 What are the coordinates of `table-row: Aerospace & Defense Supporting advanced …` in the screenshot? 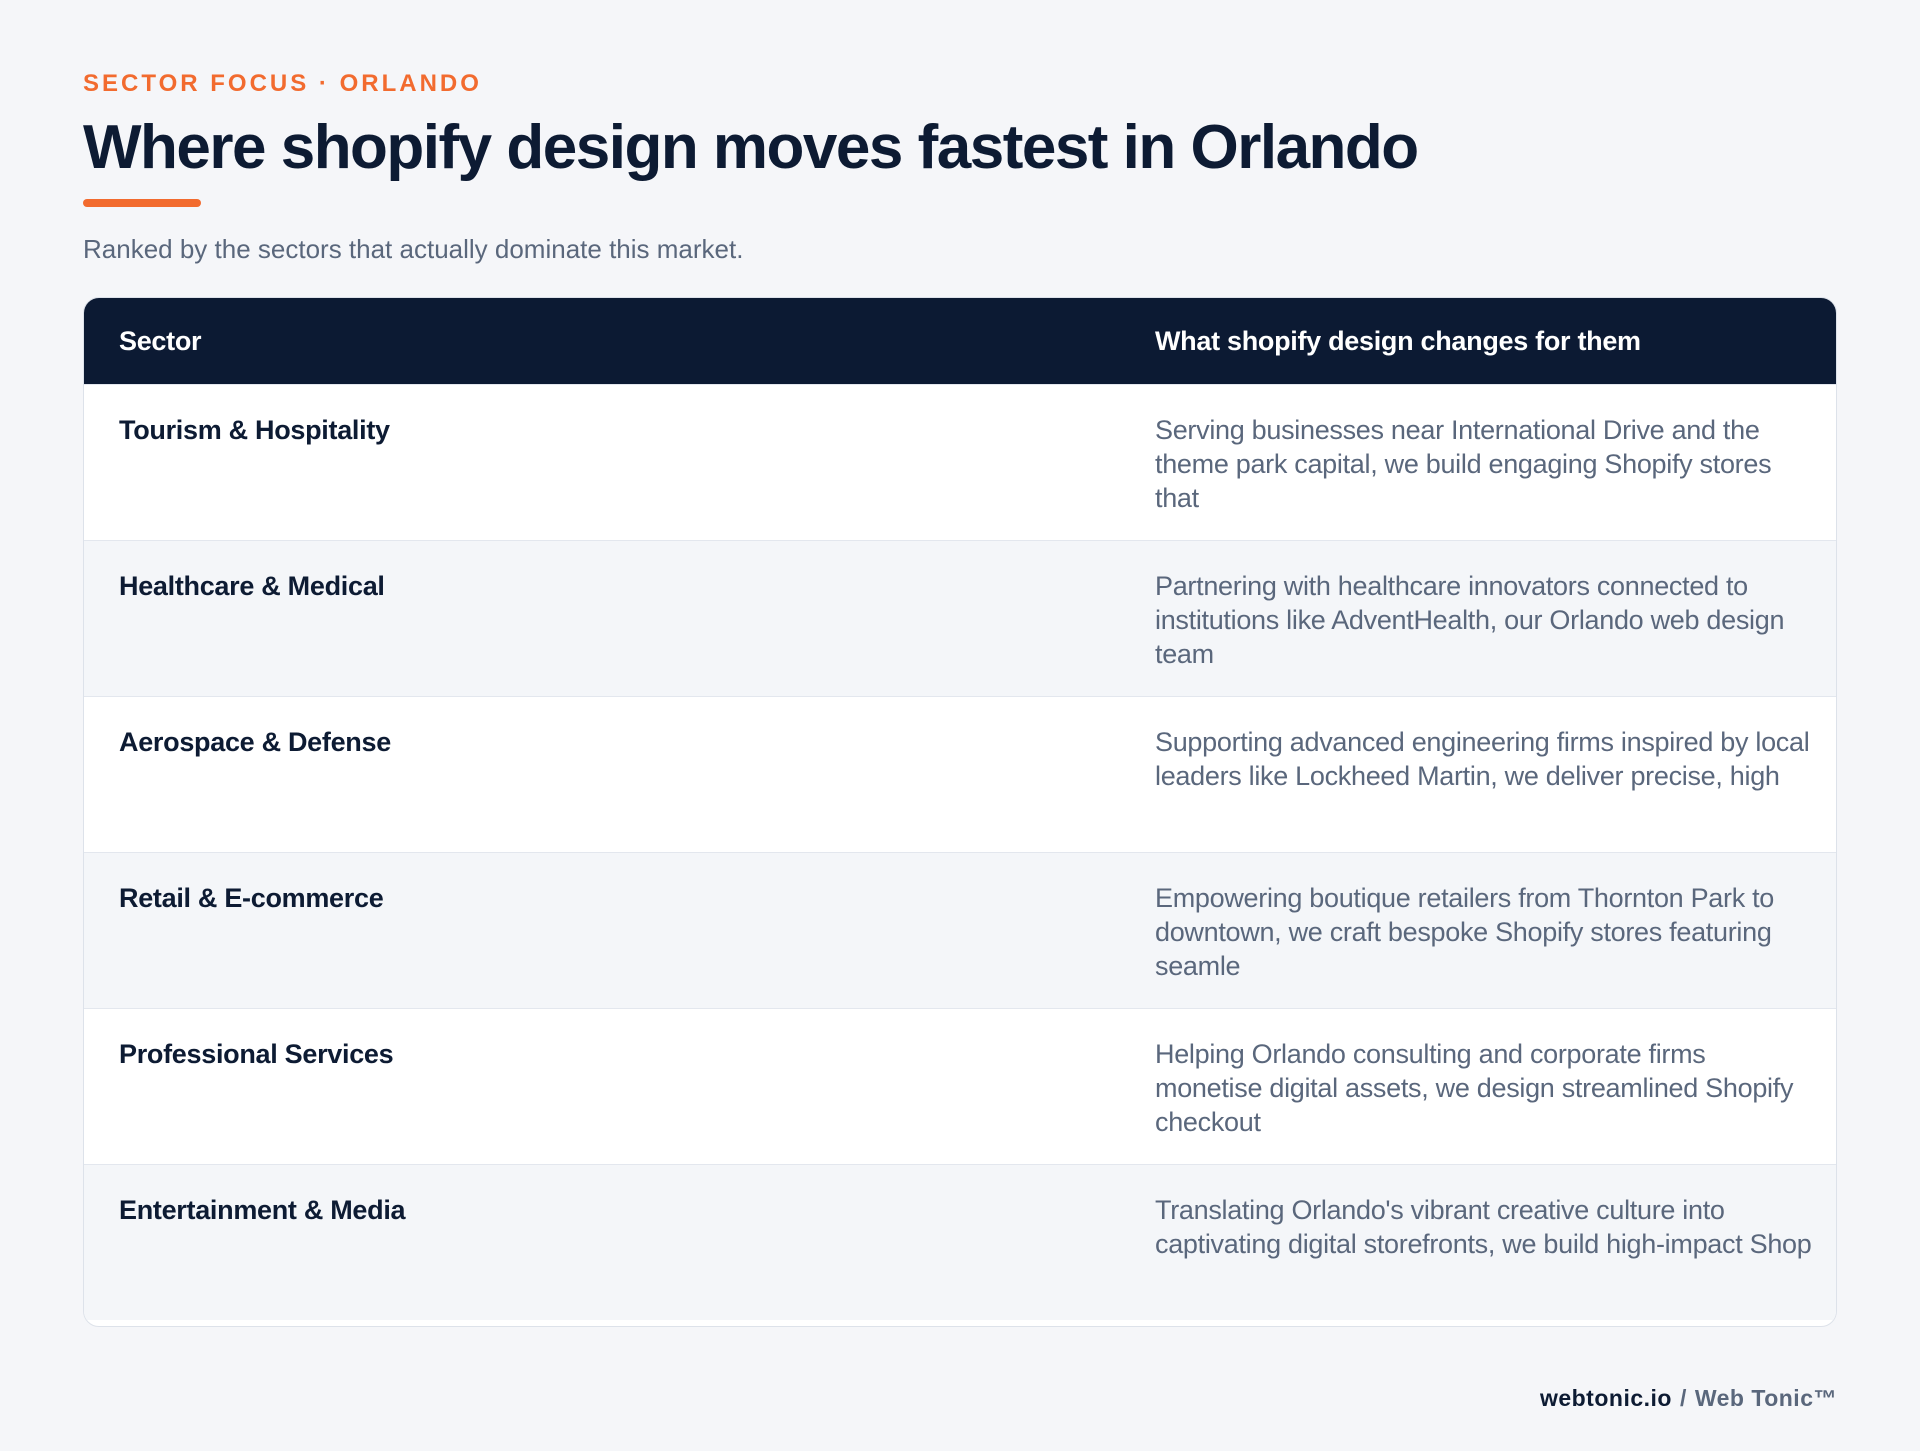 It's located at (960, 774).